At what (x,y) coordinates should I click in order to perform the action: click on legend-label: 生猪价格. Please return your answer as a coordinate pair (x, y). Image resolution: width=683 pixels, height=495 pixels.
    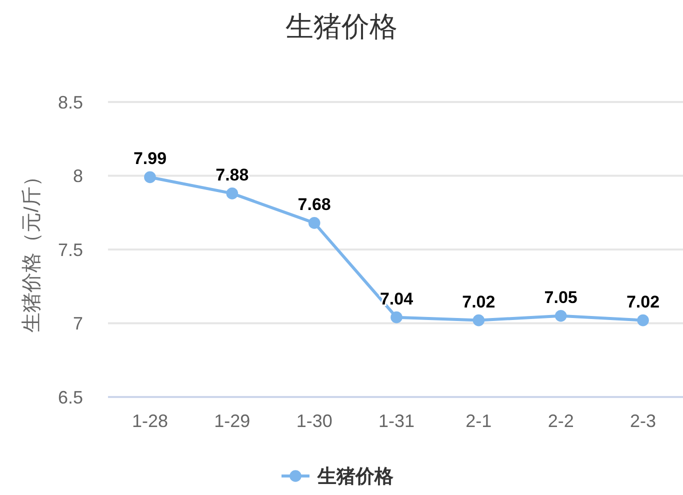
    Looking at the image, I should click on (355, 477).